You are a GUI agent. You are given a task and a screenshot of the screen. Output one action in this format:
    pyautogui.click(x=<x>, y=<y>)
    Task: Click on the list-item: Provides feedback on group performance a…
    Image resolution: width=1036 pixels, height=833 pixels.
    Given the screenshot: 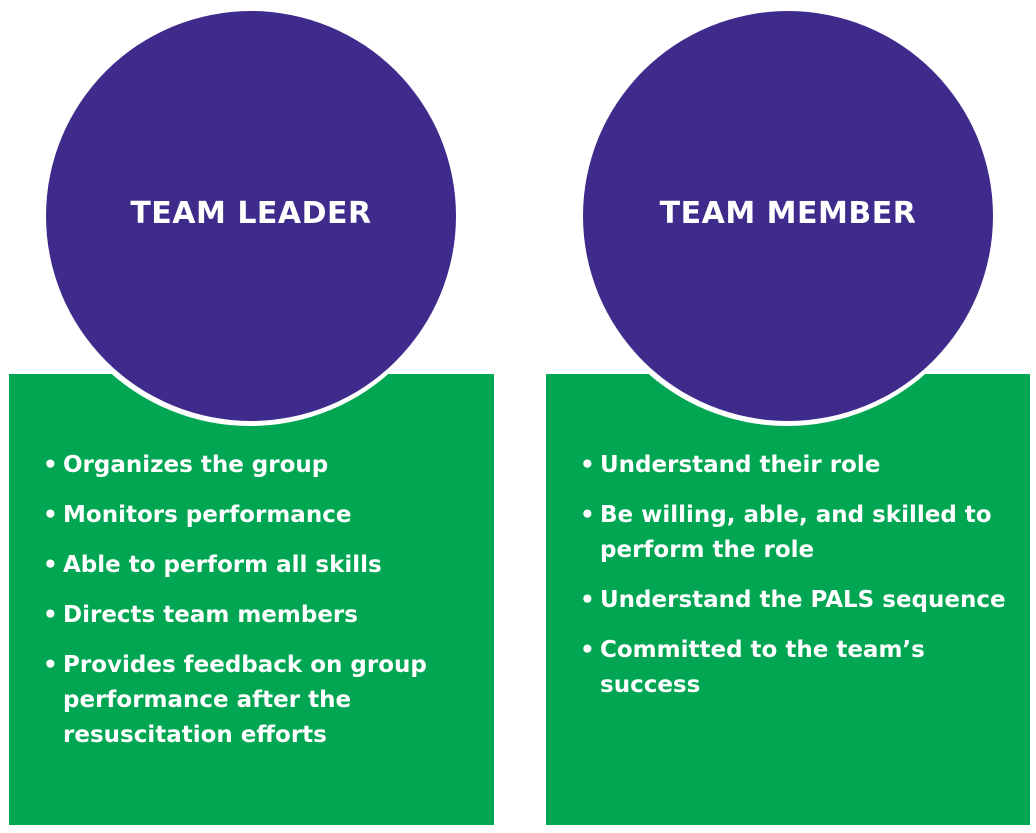 What is the action you would take?
    pyautogui.click(x=256, y=700)
    